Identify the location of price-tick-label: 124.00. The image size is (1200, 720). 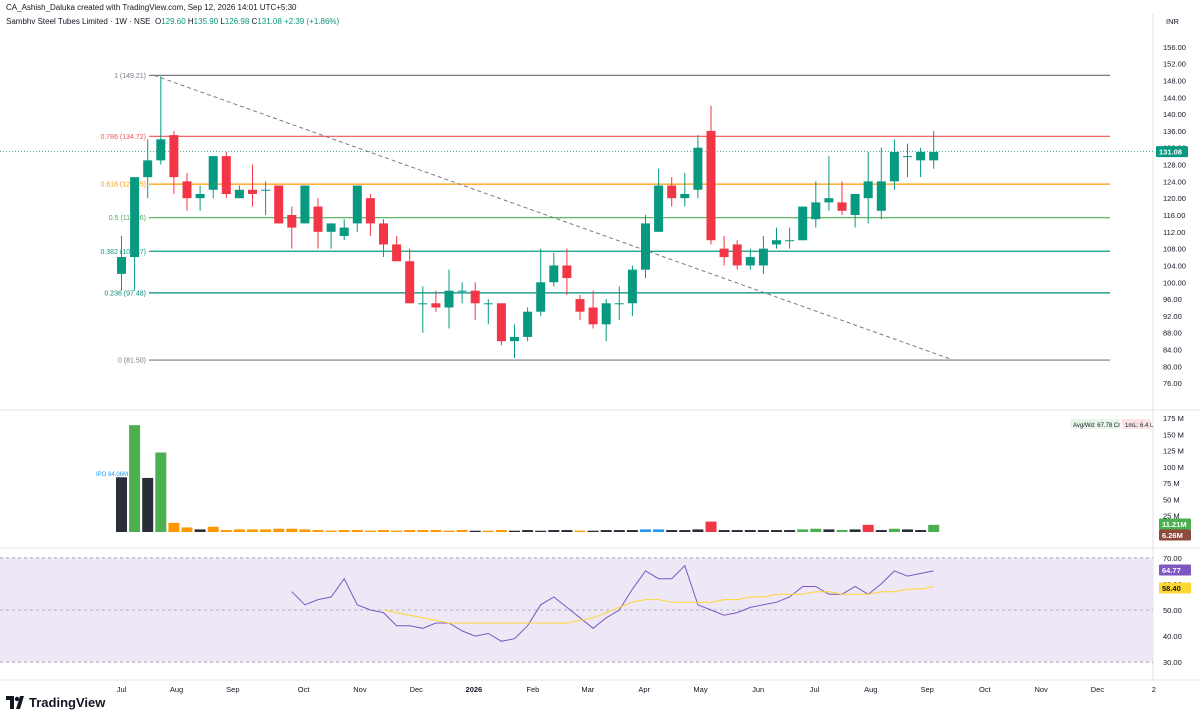
(1174, 181).